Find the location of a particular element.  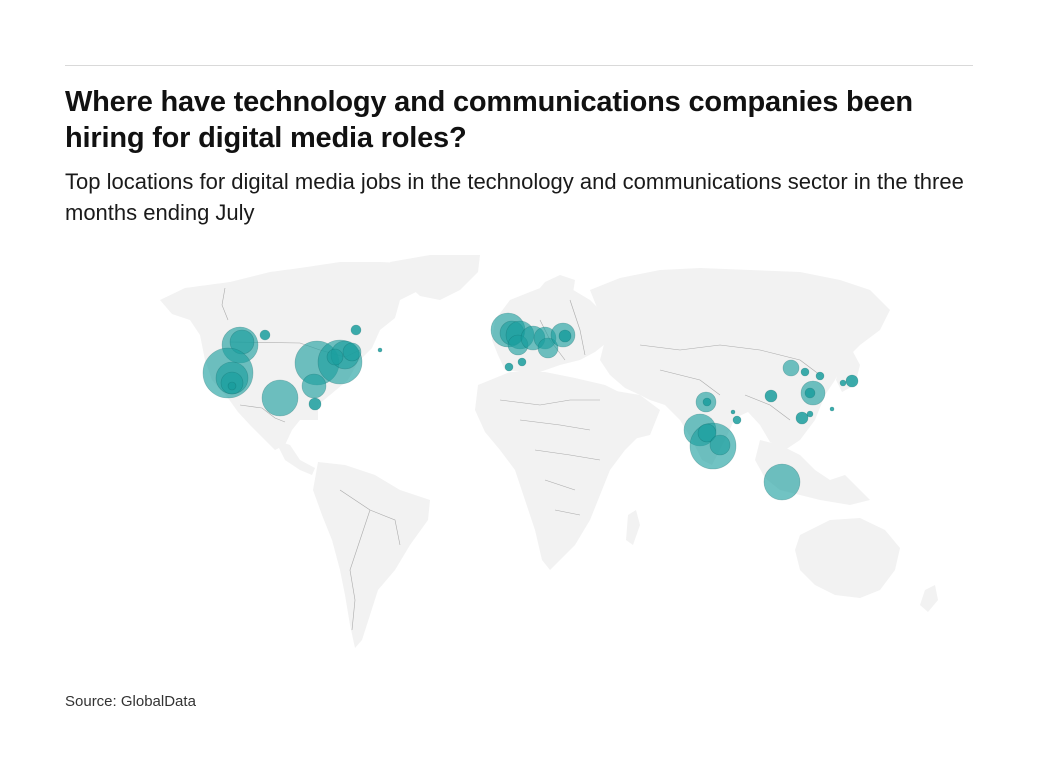

location-bubble: Poland core is located at coordinates (565, 336).